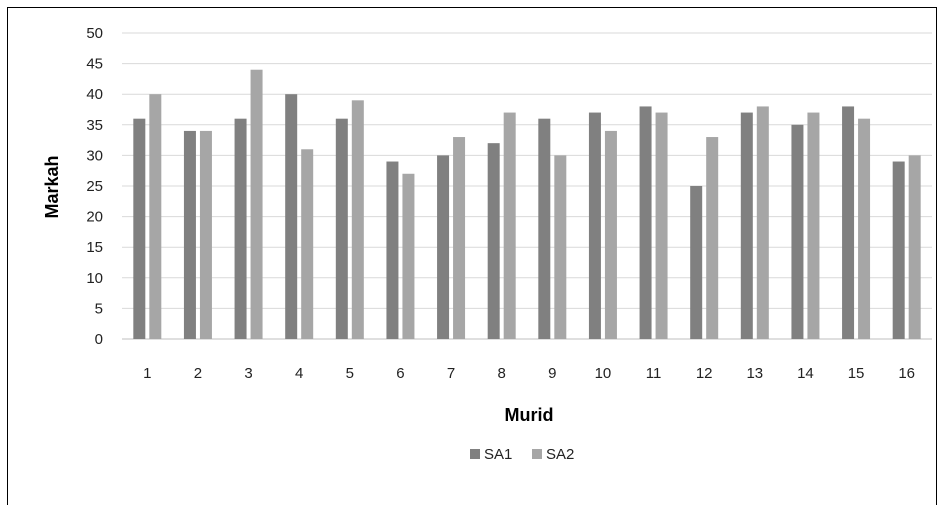 This screenshot has width=946, height=505. Describe the element at coordinates (603, 373) in the screenshot. I see `x-tick-label: 10` at that location.